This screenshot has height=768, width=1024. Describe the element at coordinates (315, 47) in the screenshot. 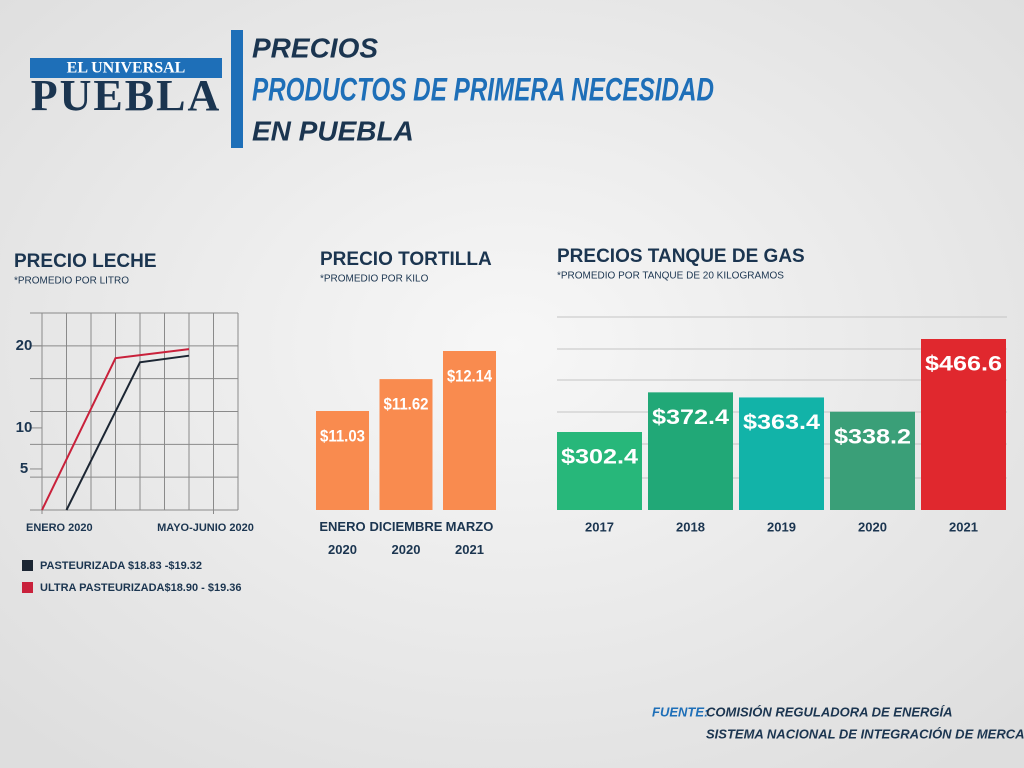

I see `title-line: PRECIOS` at that location.